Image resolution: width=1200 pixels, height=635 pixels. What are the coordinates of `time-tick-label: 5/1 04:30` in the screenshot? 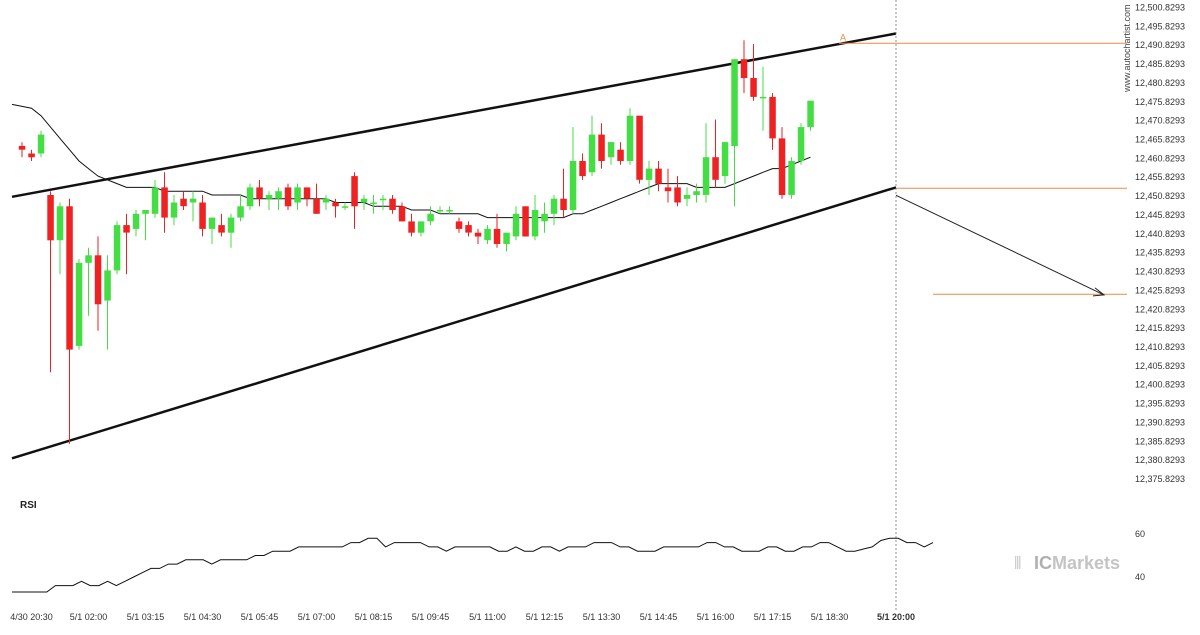 It's located at (203, 617).